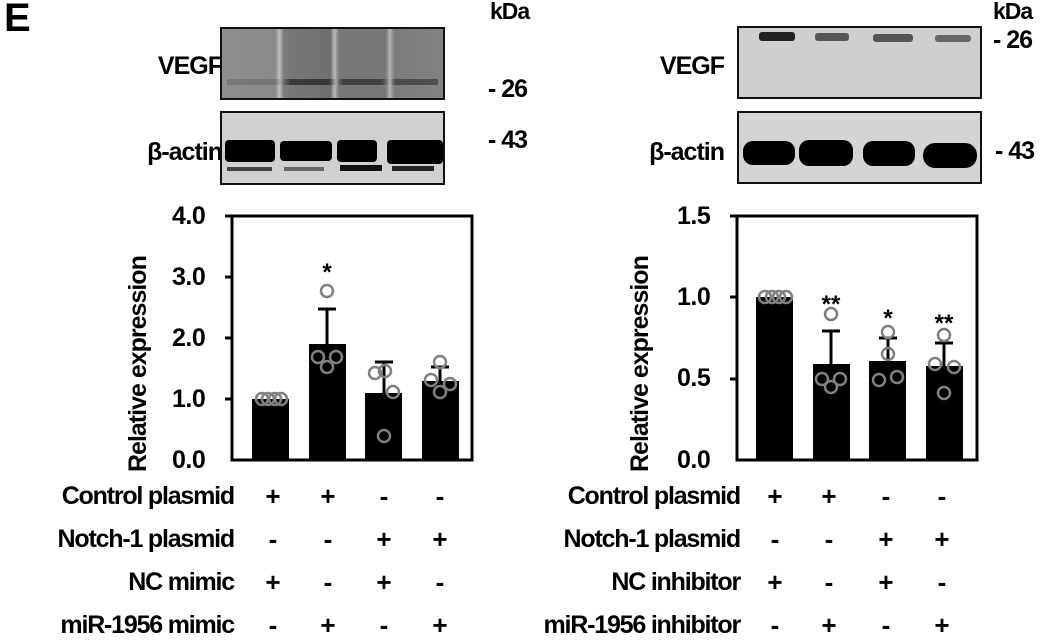 The image size is (1052, 642). Describe the element at coordinates (190, 66) in the screenshot. I see `vegf-label-left: VEGF` at that location.